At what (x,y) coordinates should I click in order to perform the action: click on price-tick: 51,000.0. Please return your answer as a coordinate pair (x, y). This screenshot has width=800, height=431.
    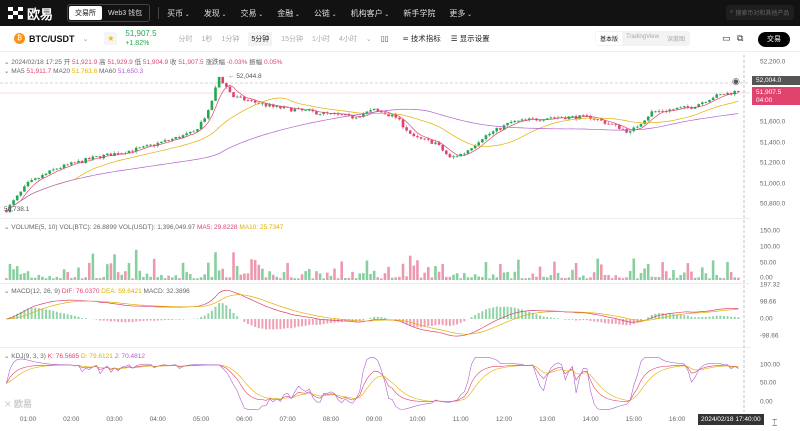
    Looking at the image, I should click on (773, 184).